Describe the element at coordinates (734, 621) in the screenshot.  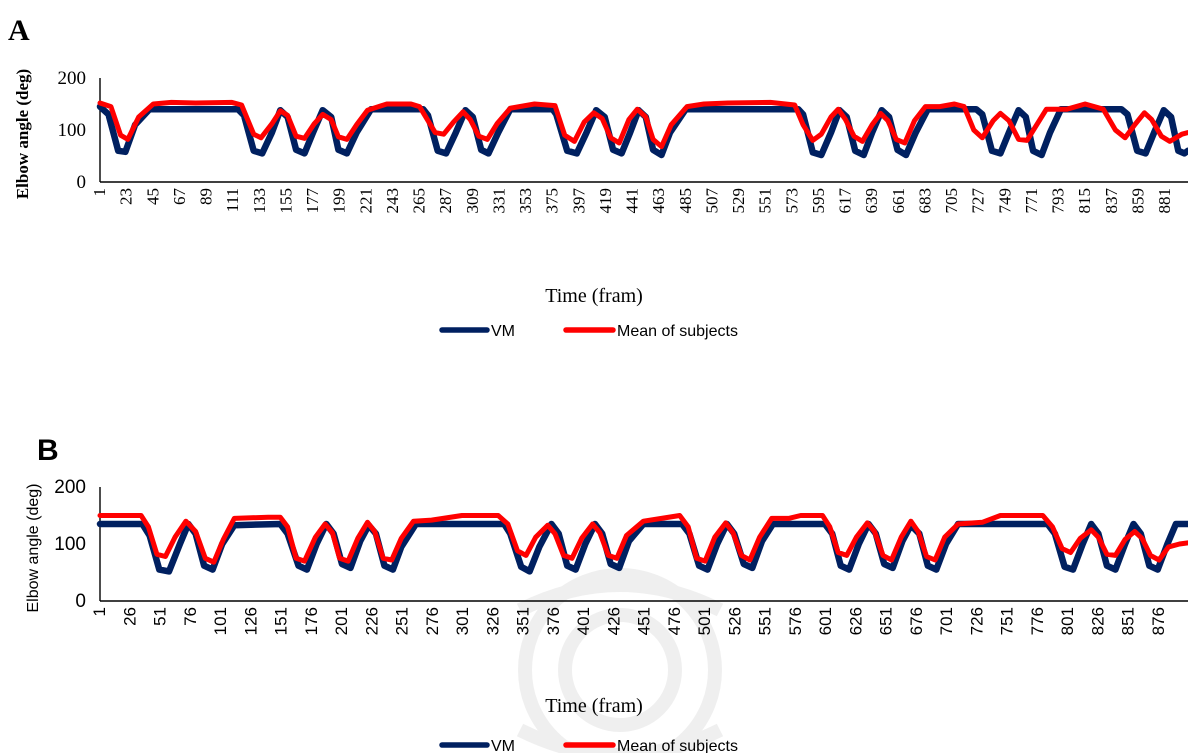
I see `x-tick-label: 526` at that location.